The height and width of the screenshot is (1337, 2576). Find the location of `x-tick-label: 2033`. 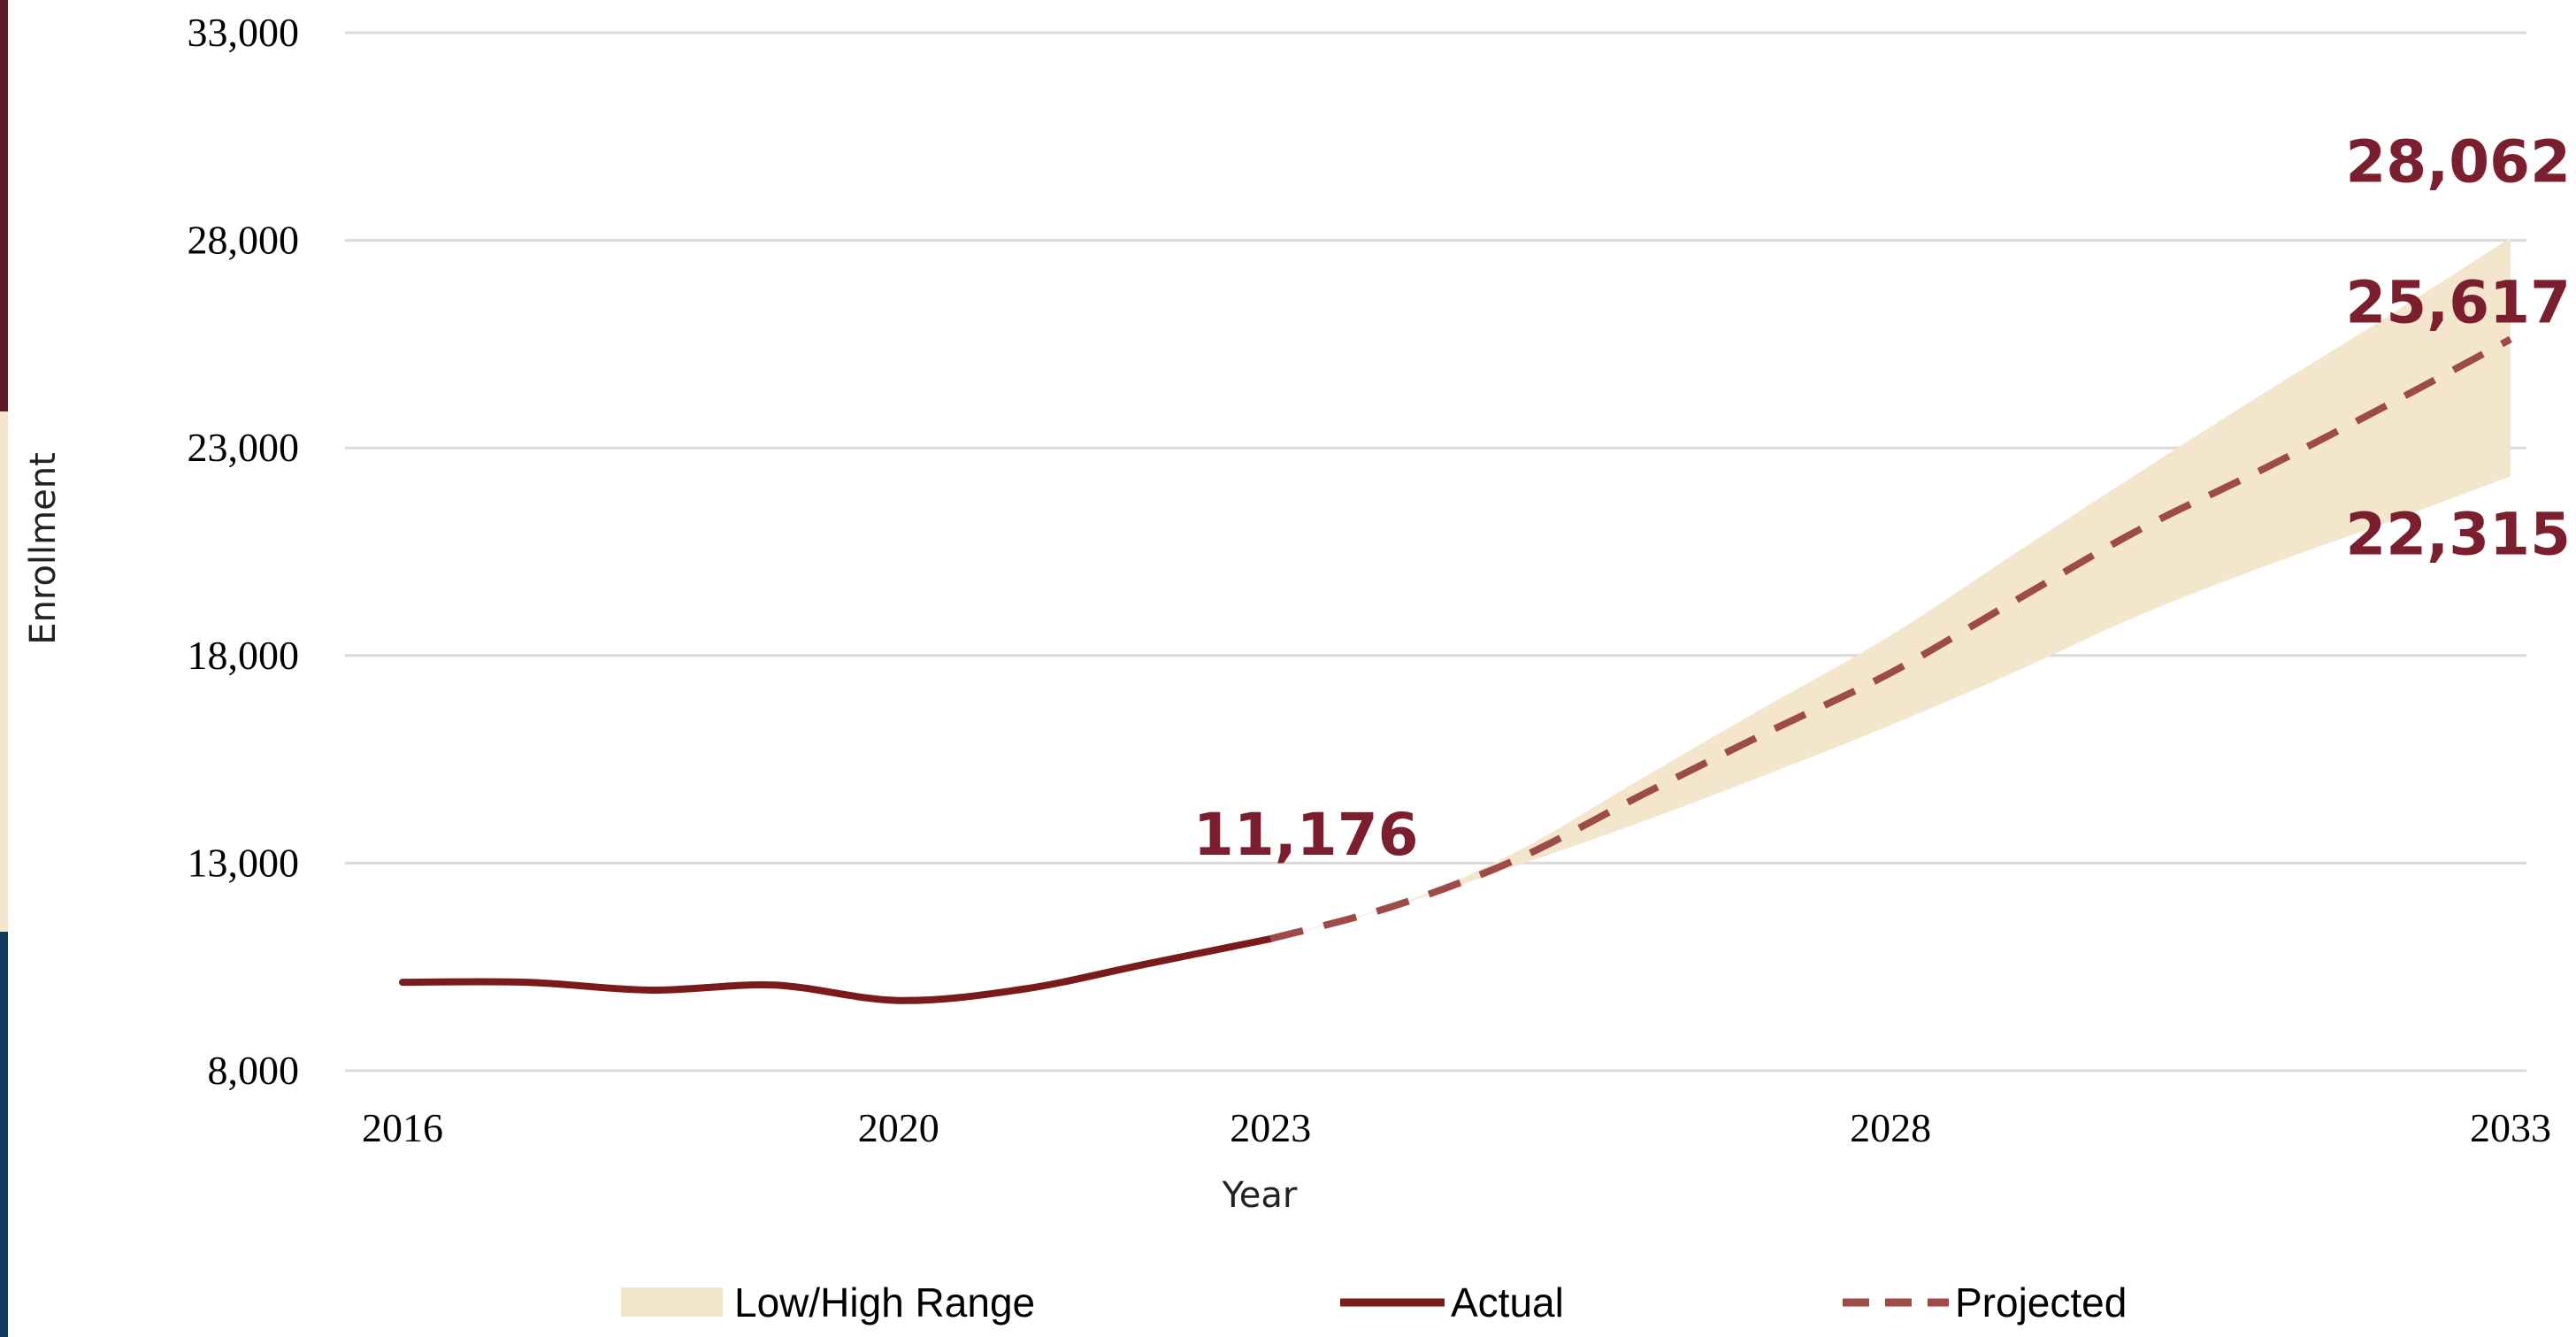

x-tick-label: 2033 is located at coordinates (2510, 1127).